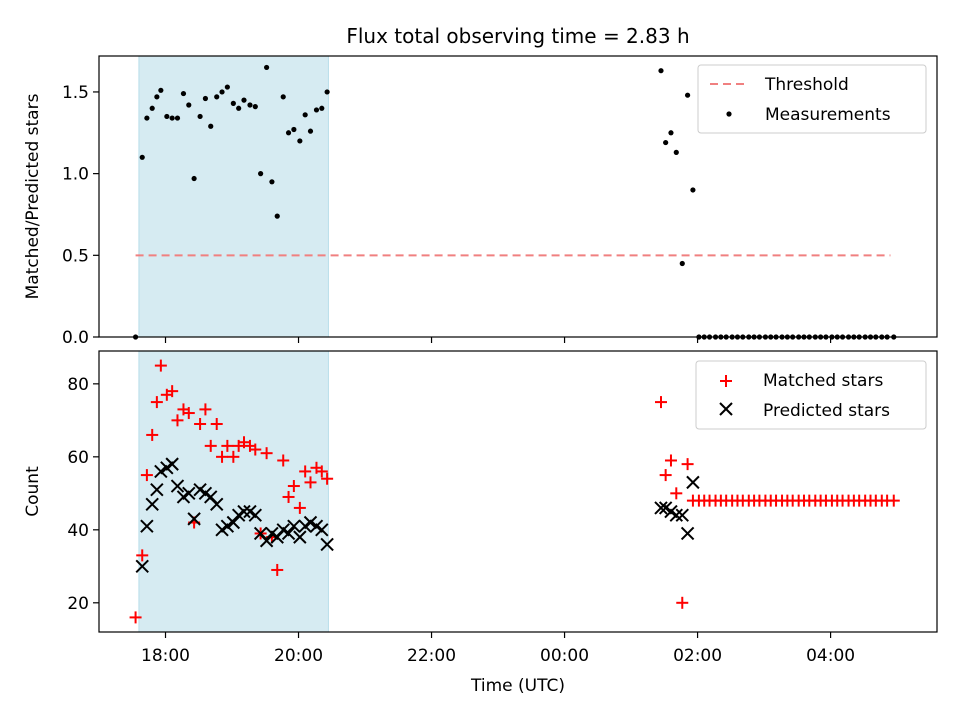 Image resolution: width=960 pixels, height=720 pixels. What do you see at coordinates (78, 531) in the screenshot?
I see `count-ytick-label: 40` at bounding box center [78, 531].